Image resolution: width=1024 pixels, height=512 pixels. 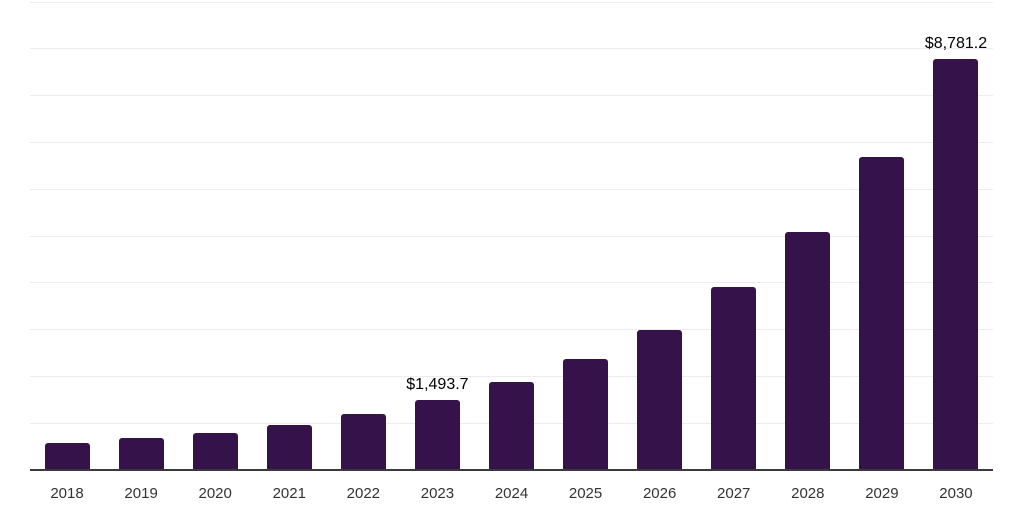 I want to click on bar-2025, so click(x=586, y=414).